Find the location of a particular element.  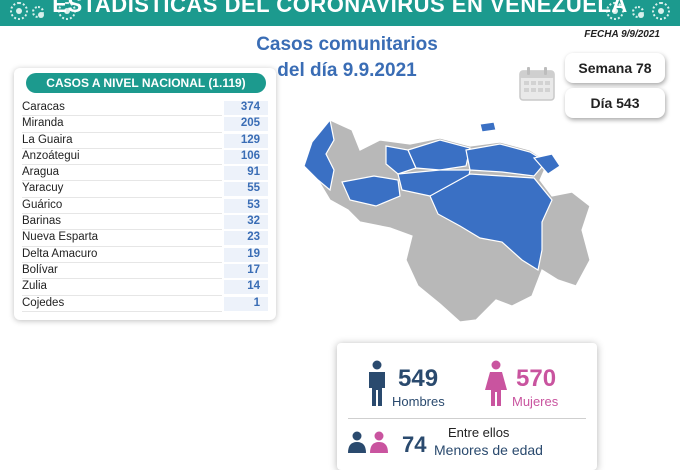

map-state-anzoategui is located at coordinates (506, 160).